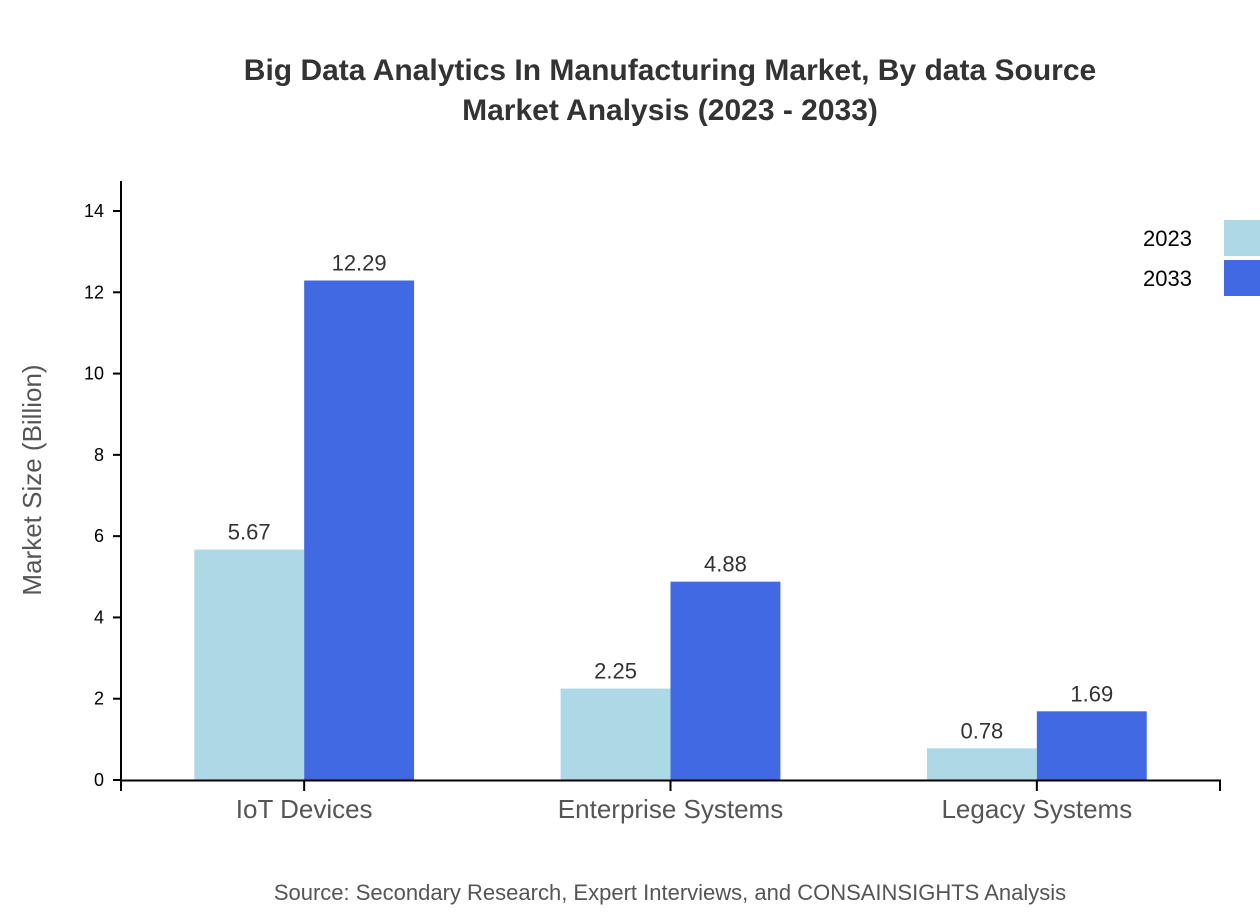 The height and width of the screenshot is (920, 1260). Describe the element at coordinates (99, 536) in the screenshot. I see `y-tick-label: 6` at that location.